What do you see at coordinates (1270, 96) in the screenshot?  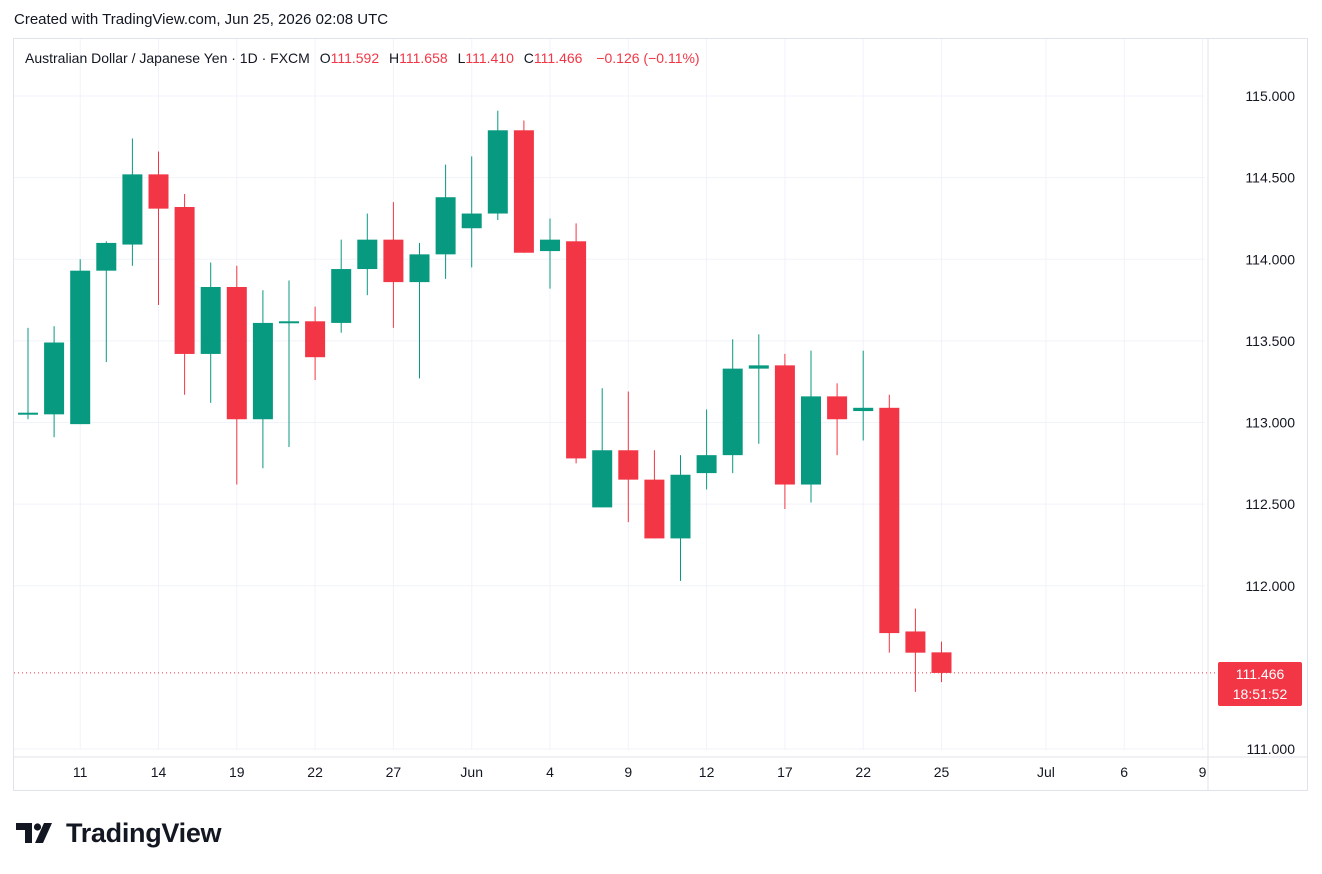 I see `price-tick-label: 115.000` at bounding box center [1270, 96].